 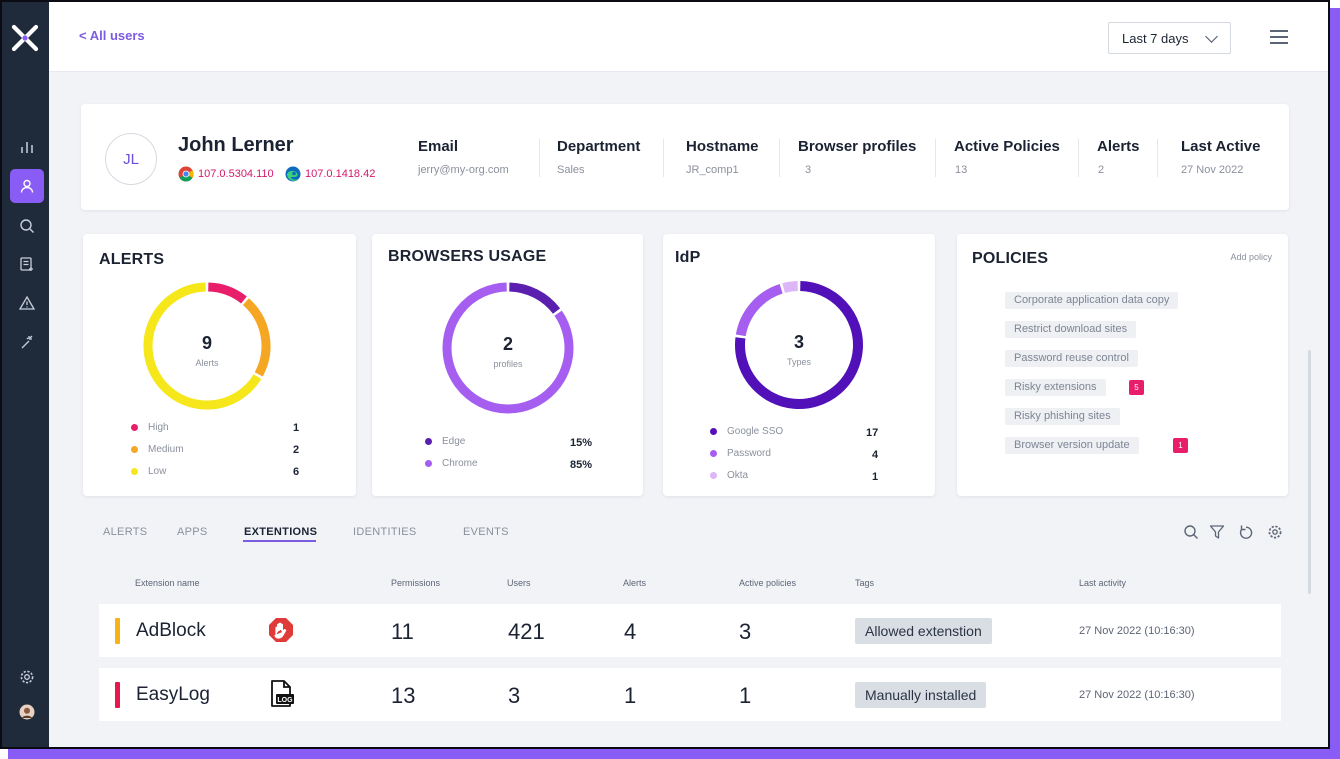 I want to click on alerts-donut-chart, so click(x=207, y=346).